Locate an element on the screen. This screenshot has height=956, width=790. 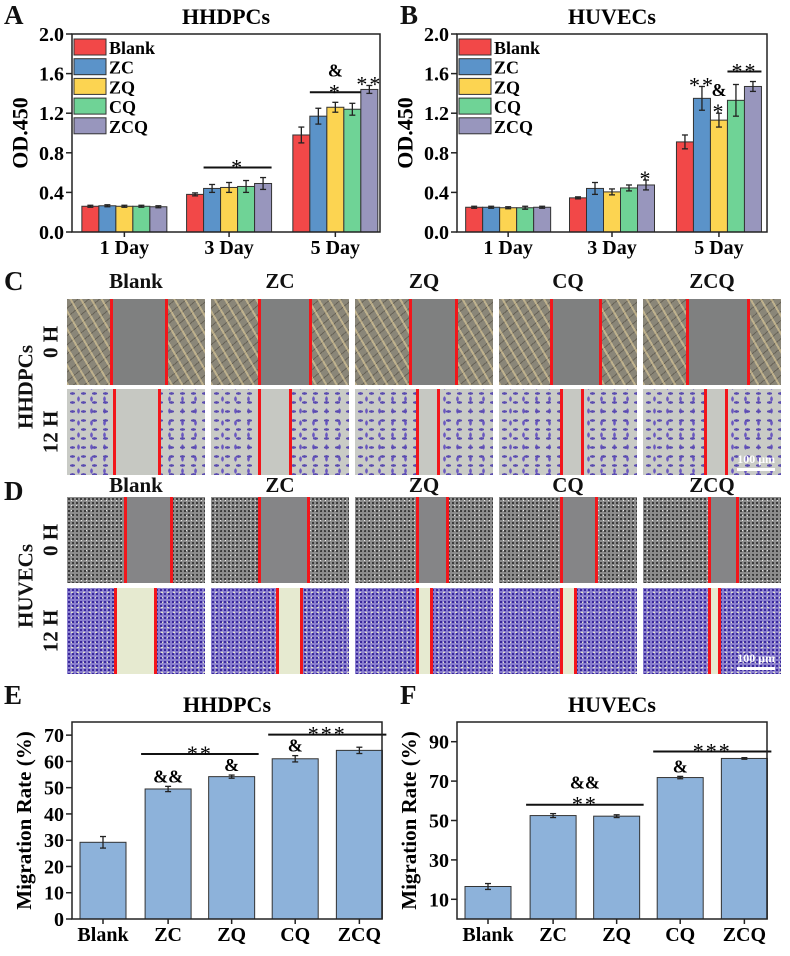
y-tick-label: 0 is located at coordinates (59, 920).